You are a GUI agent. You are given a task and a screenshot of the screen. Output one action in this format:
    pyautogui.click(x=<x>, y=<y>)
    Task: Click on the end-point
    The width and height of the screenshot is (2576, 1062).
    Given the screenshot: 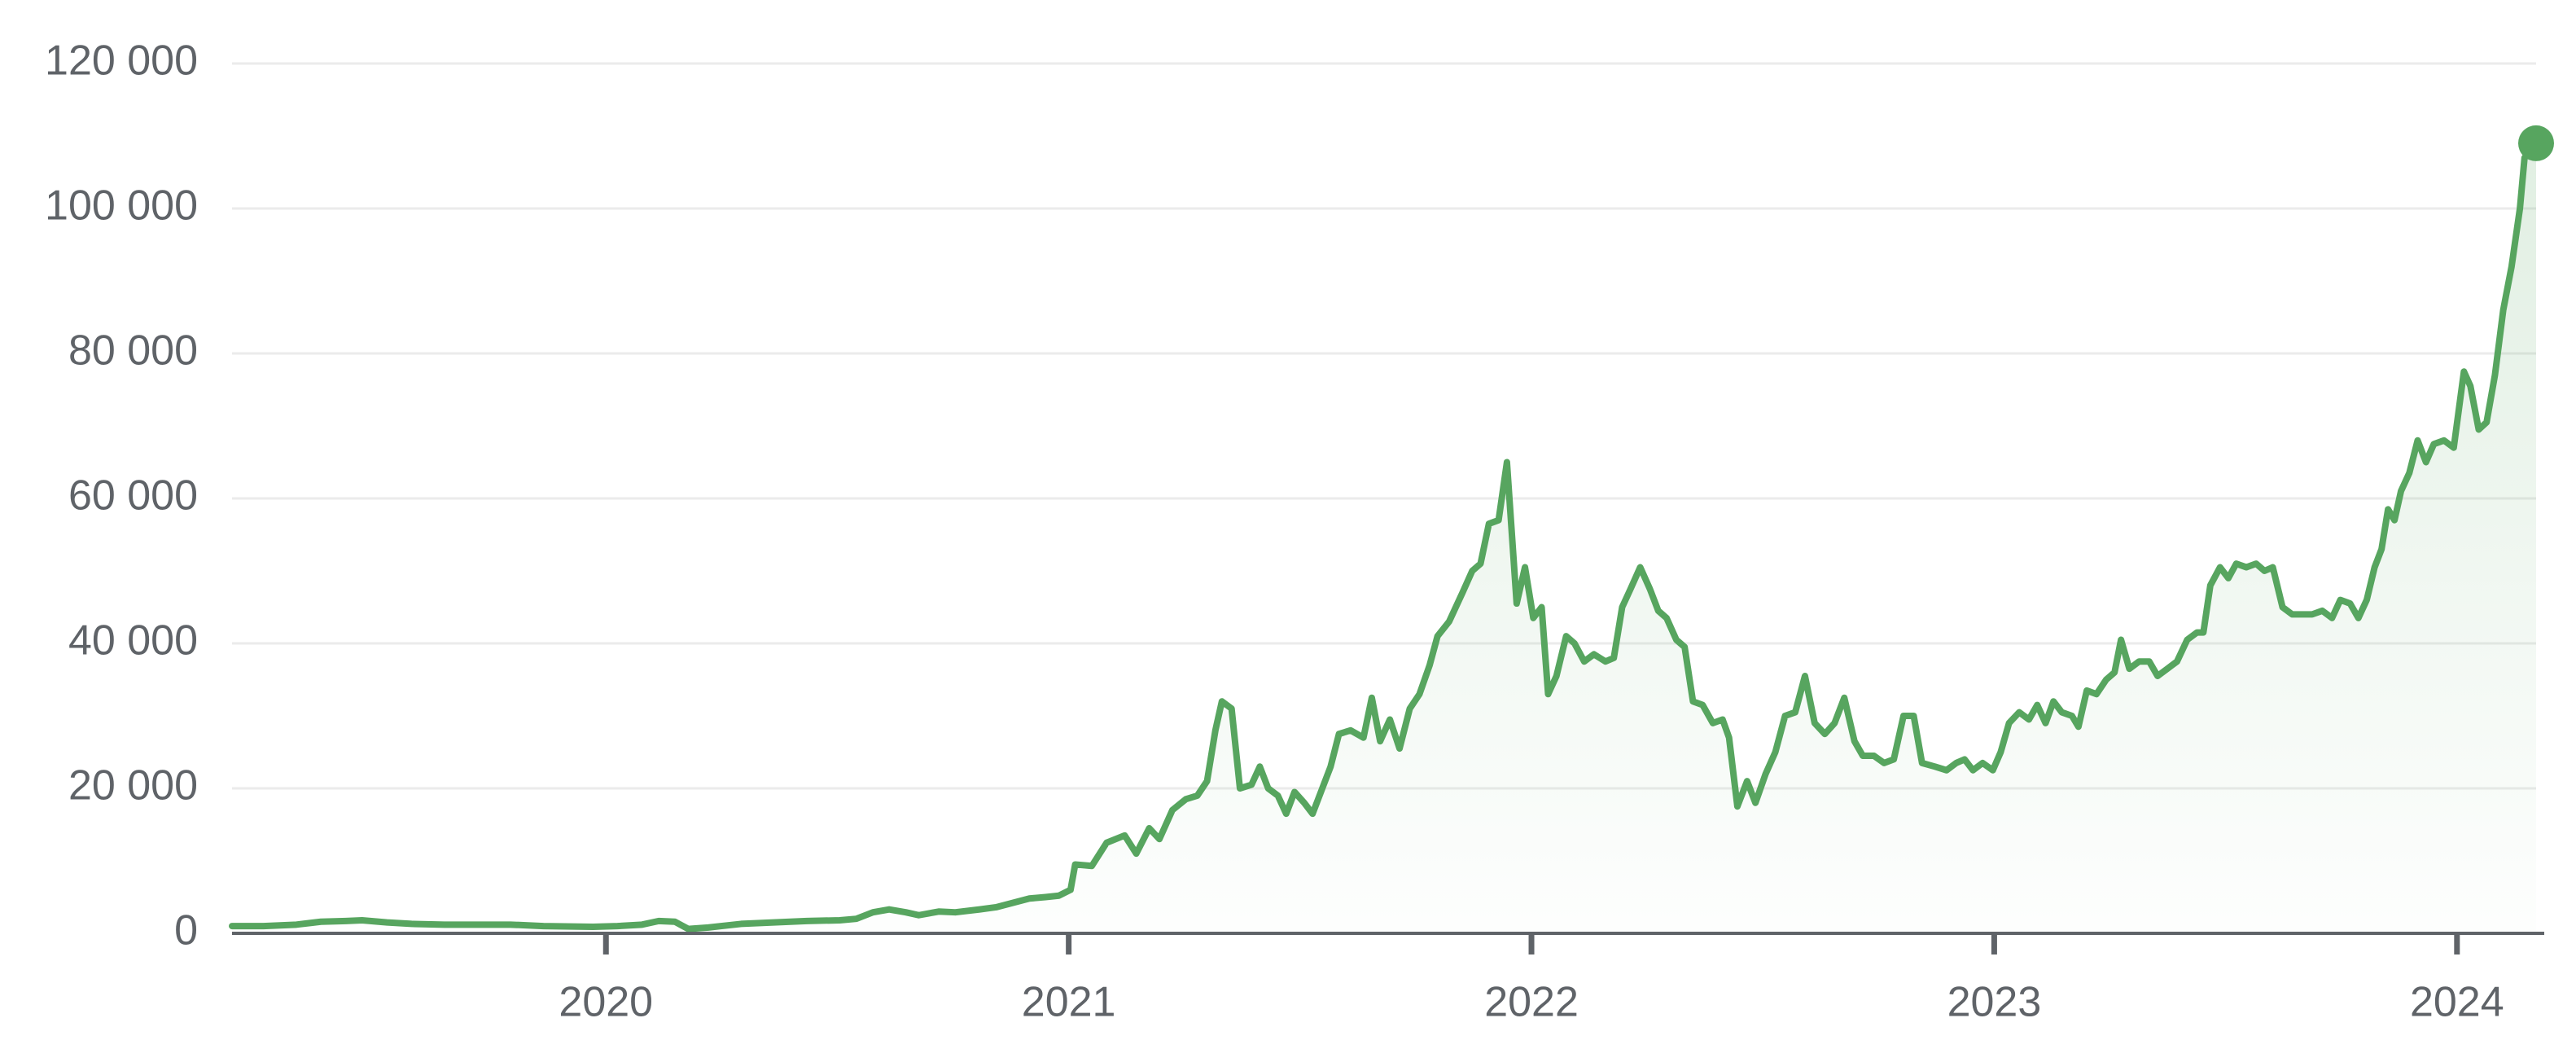 What is the action you would take?
    pyautogui.click(x=2536, y=143)
    